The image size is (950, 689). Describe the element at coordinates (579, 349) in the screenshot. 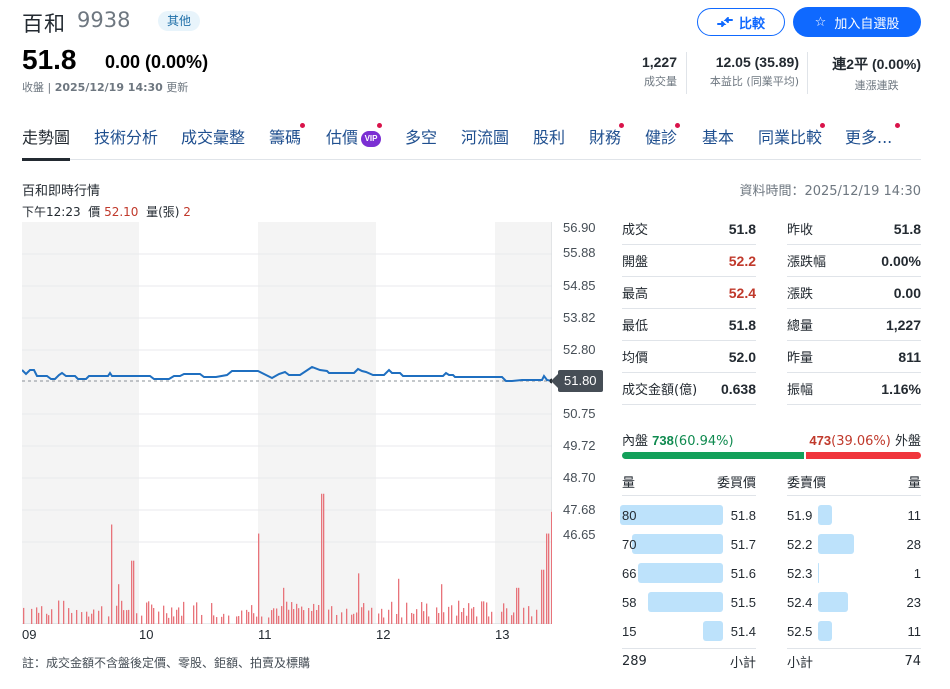

I see `y-tick: 52.80` at that location.